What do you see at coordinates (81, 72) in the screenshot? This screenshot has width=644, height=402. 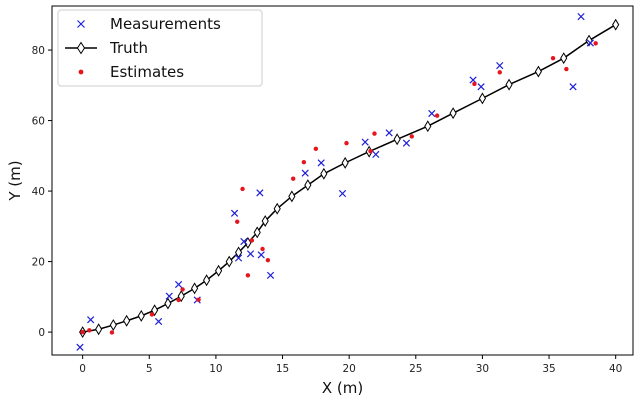 I see `legend-marker-dot` at bounding box center [81, 72].